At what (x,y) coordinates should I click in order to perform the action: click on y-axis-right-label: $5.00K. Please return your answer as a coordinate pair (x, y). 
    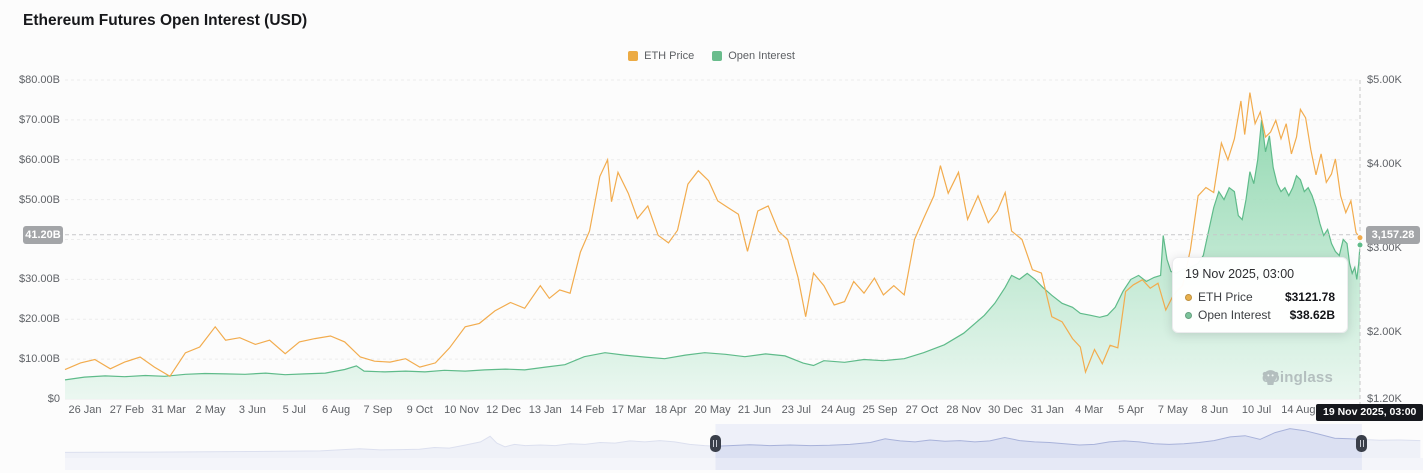
    Looking at the image, I should click on (1384, 80).